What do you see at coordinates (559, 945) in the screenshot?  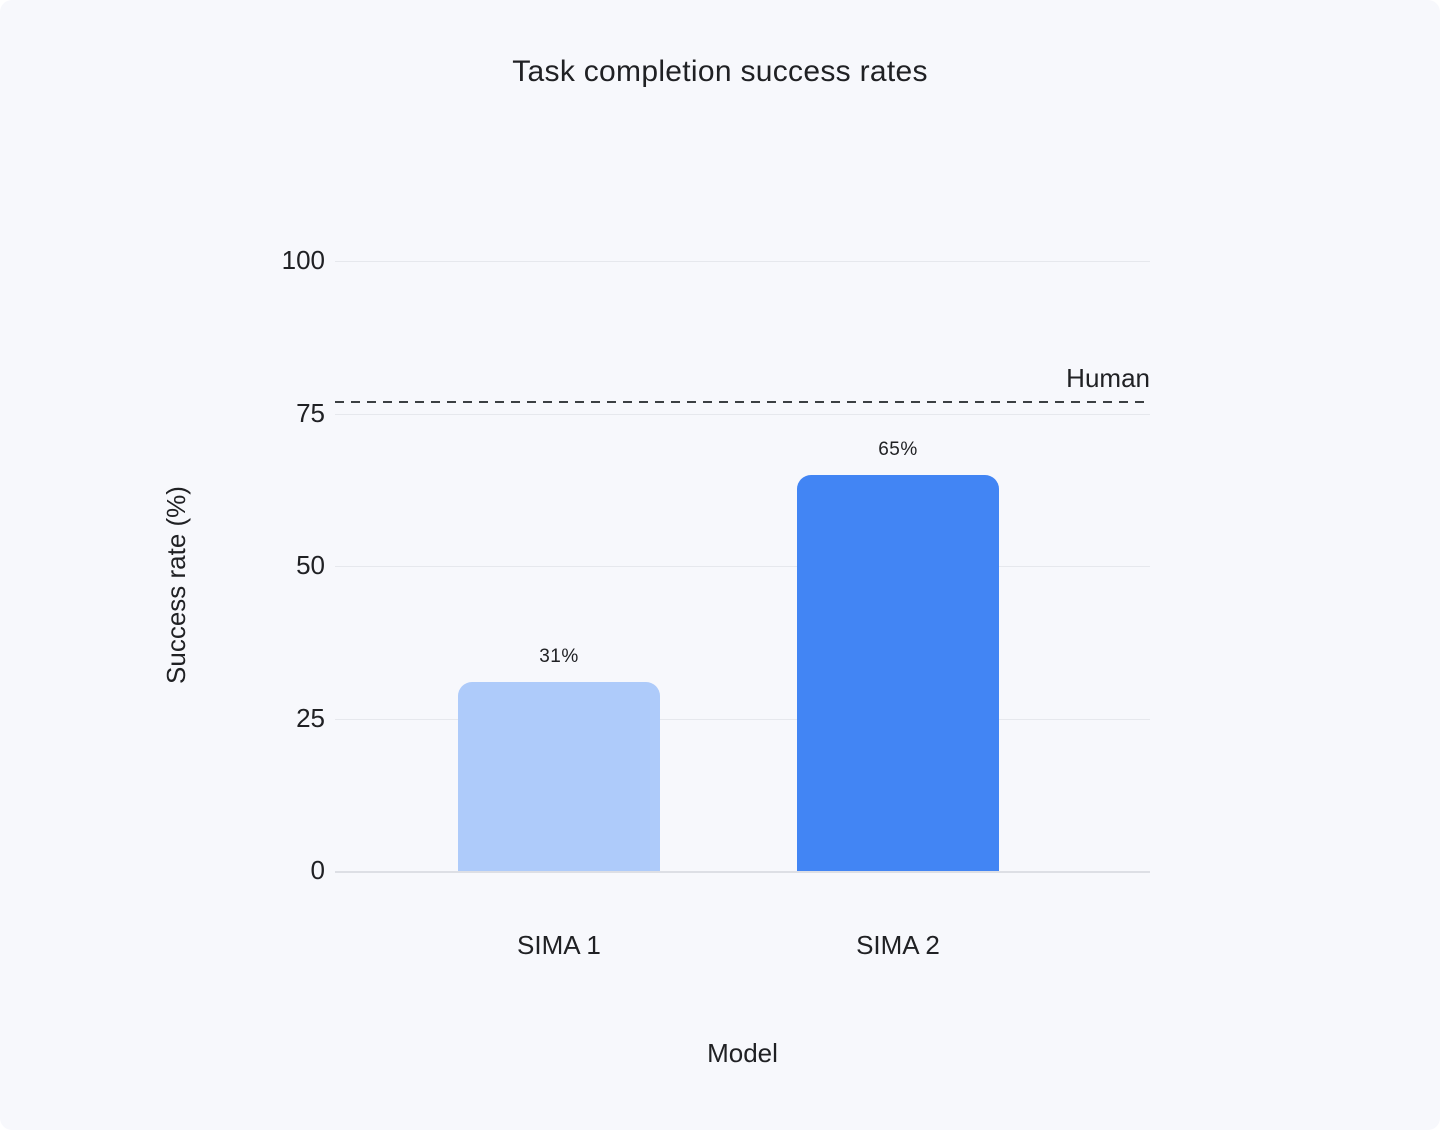 I see `x-tick-label-sima-1: SIMA 1` at bounding box center [559, 945].